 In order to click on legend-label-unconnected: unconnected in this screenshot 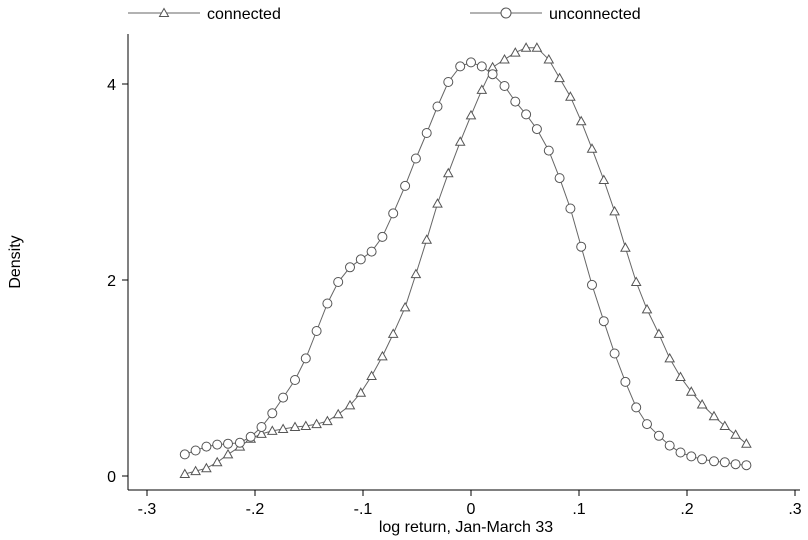, I will do `click(595, 14)`.